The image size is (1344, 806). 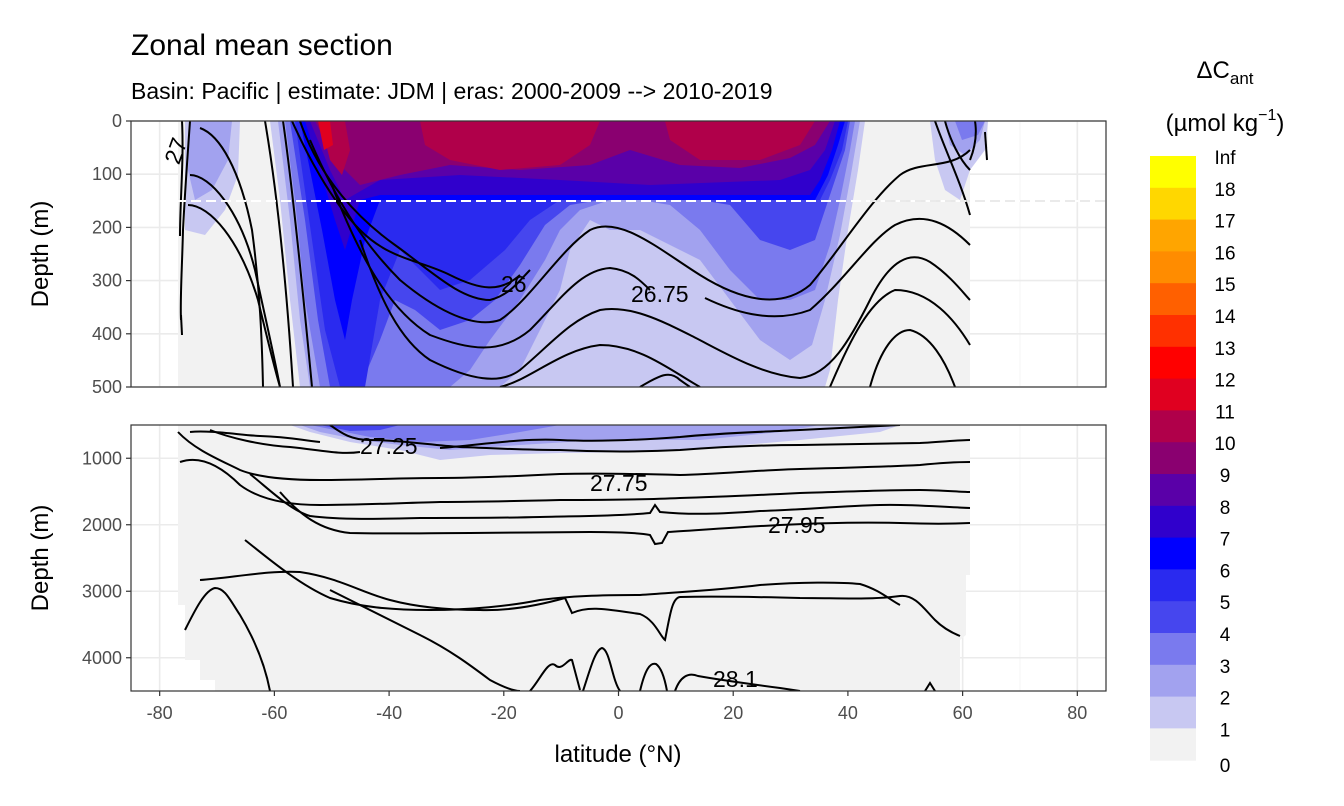 I want to click on x-tick-label: 20, so click(x=733, y=713).